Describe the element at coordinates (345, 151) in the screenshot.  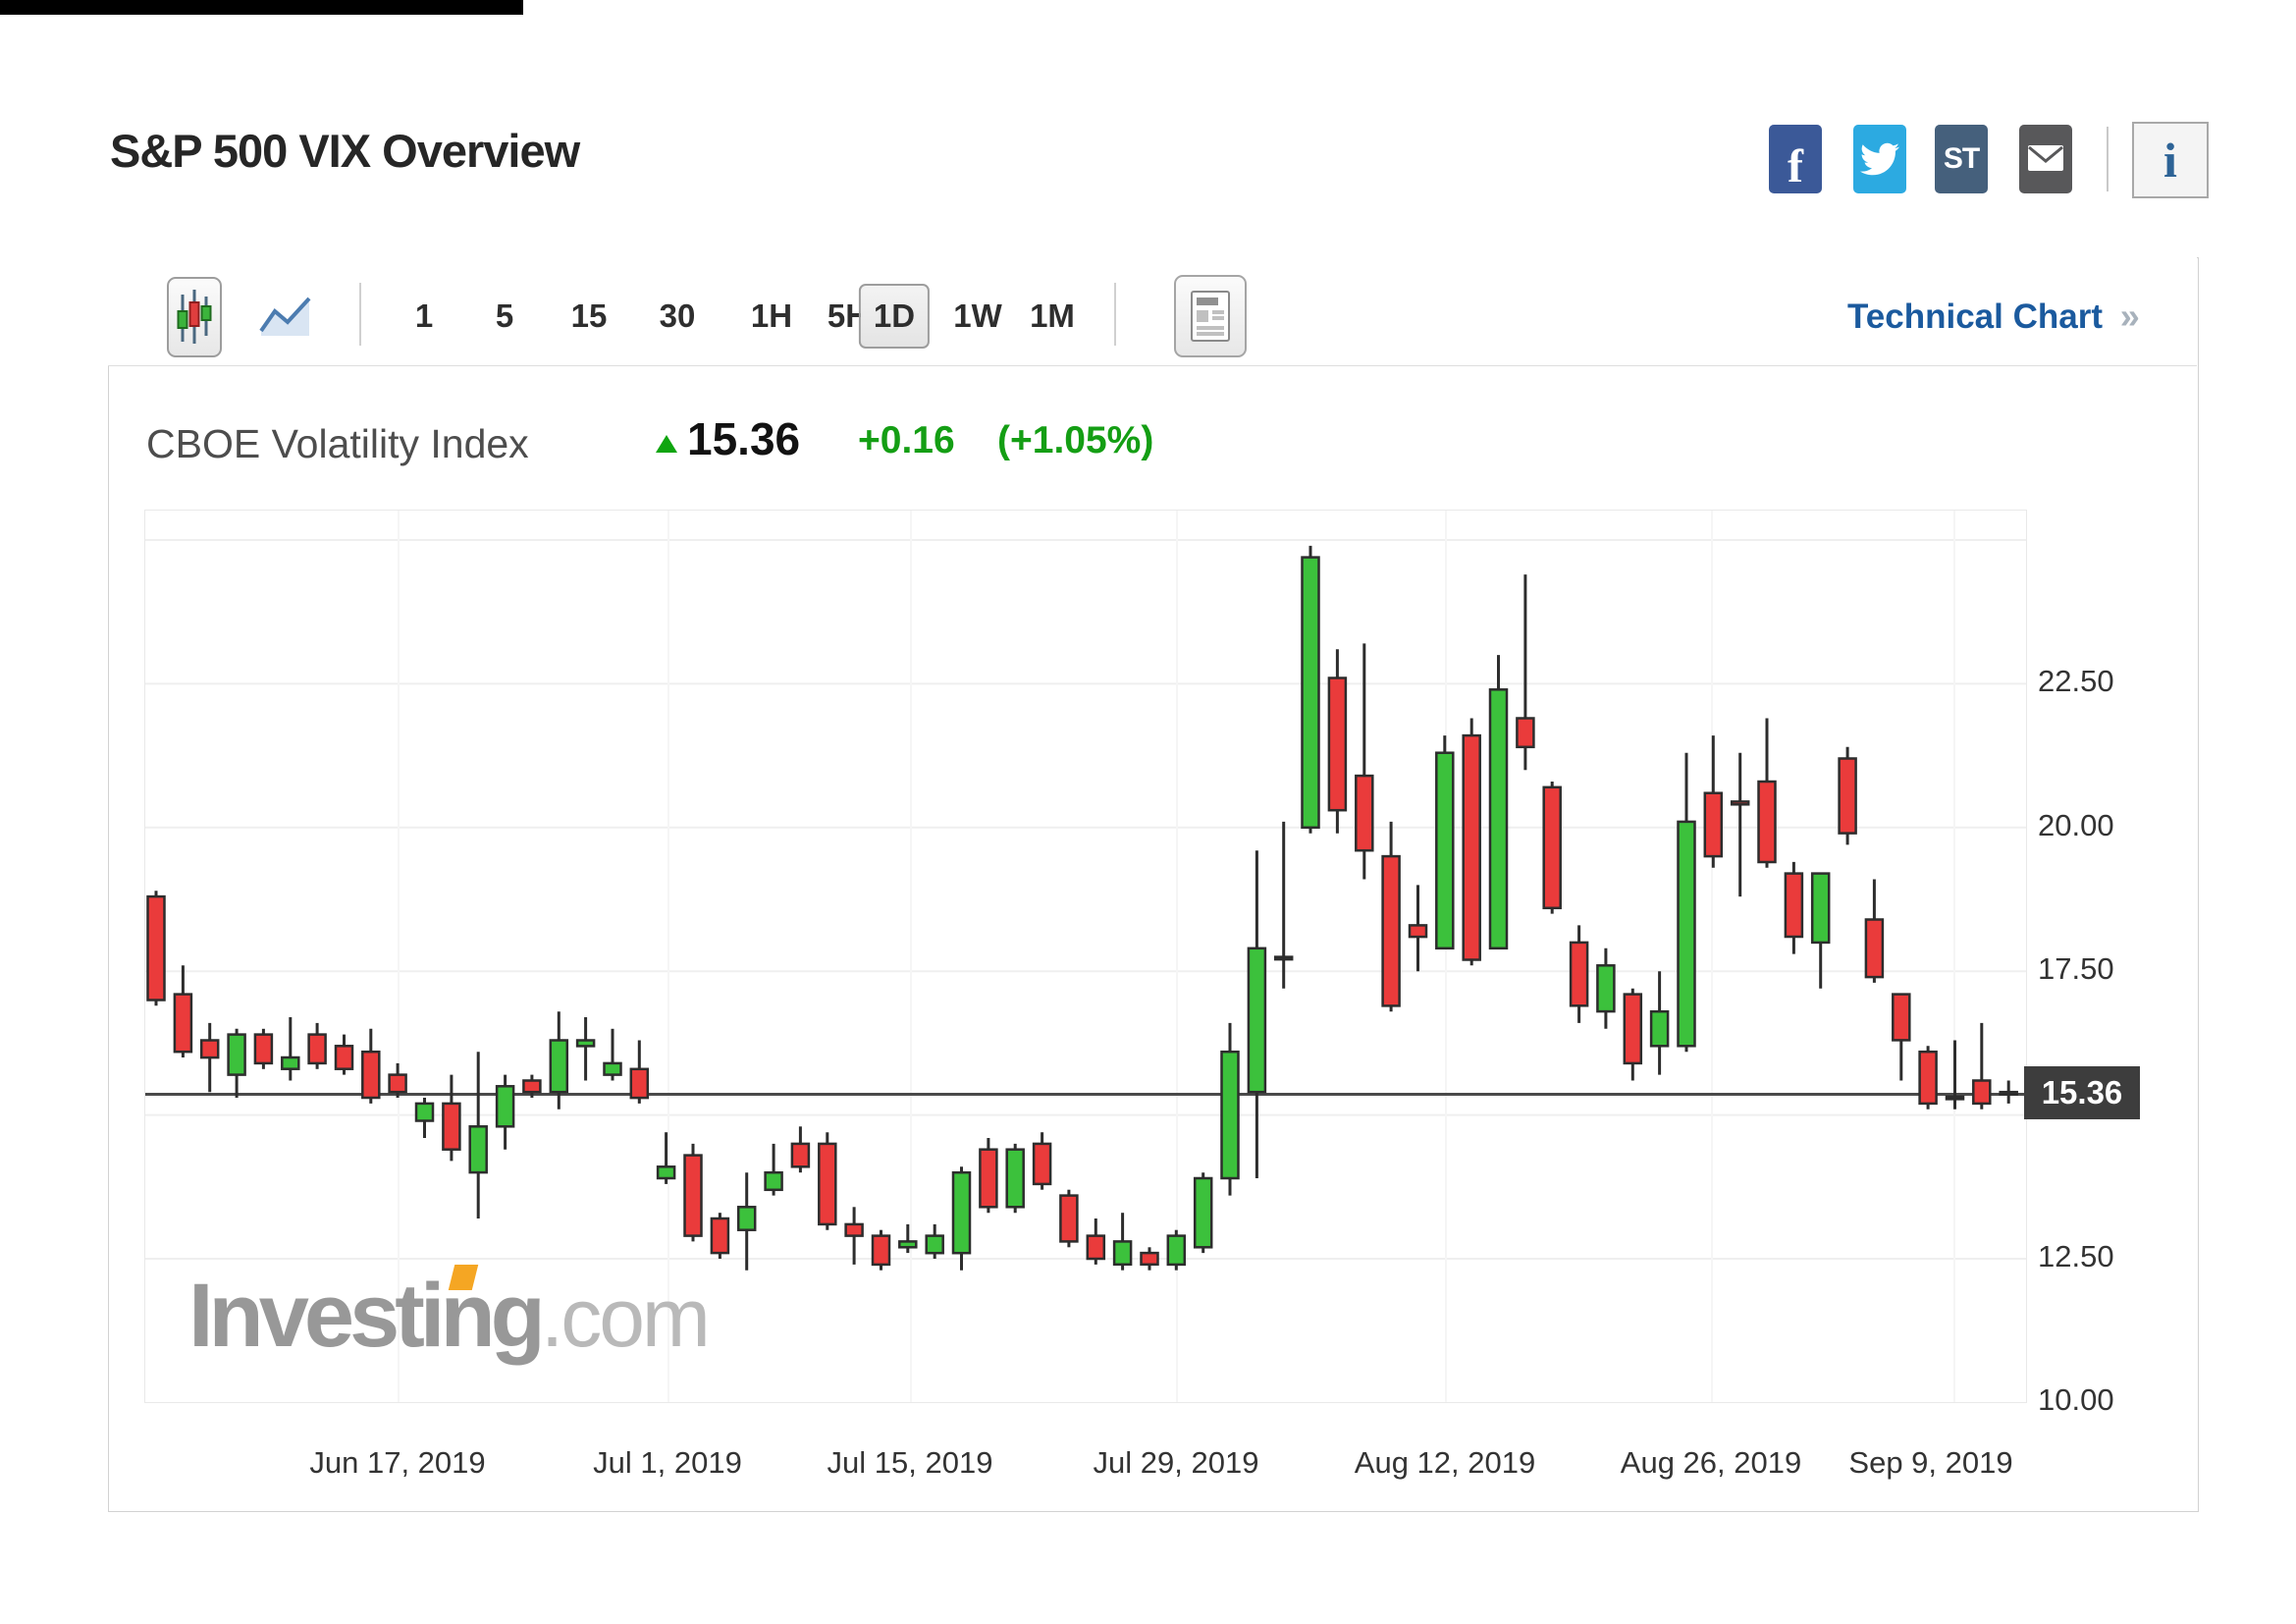
I see `page-title: S&P 500 VIX Overview` at that location.